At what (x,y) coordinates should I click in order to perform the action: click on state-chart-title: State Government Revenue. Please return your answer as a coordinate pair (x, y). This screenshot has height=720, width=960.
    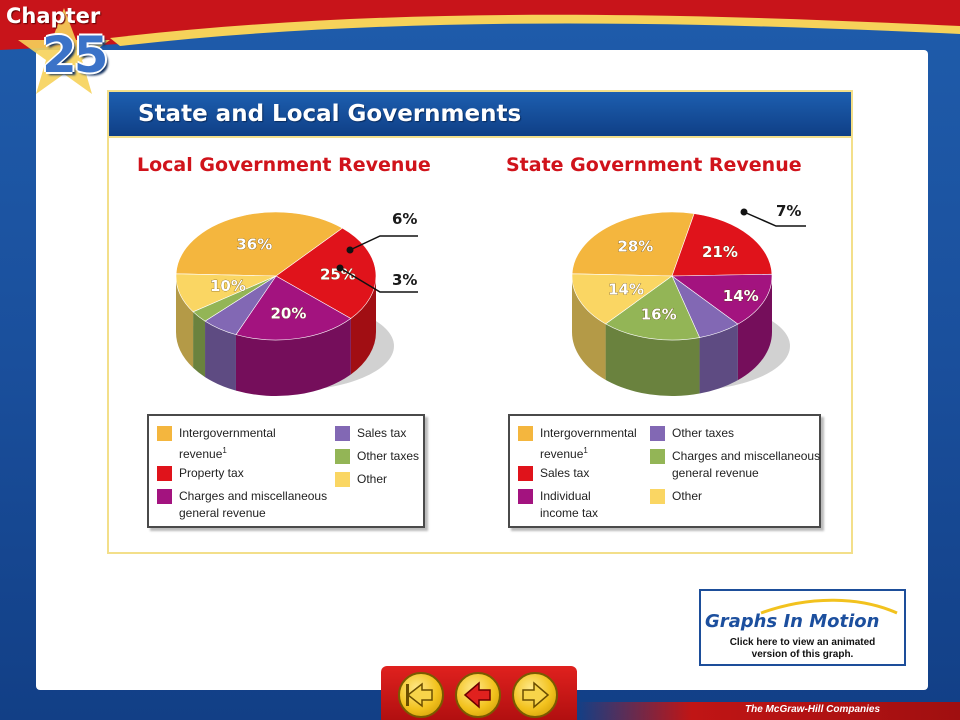
    Looking at the image, I should click on (654, 165).